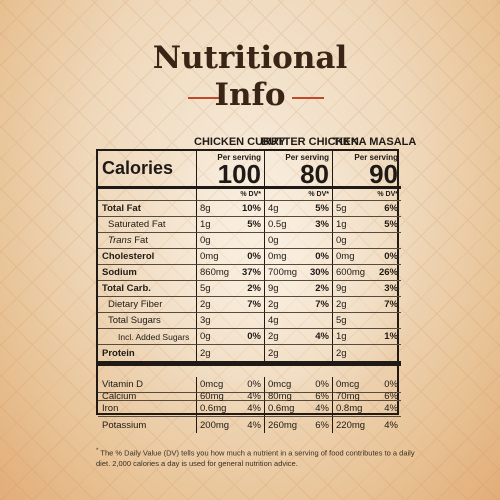  Describe the element at coordinates (147, 396) in the screenshot. I see `row-label-calcium: Calcium` at that location.